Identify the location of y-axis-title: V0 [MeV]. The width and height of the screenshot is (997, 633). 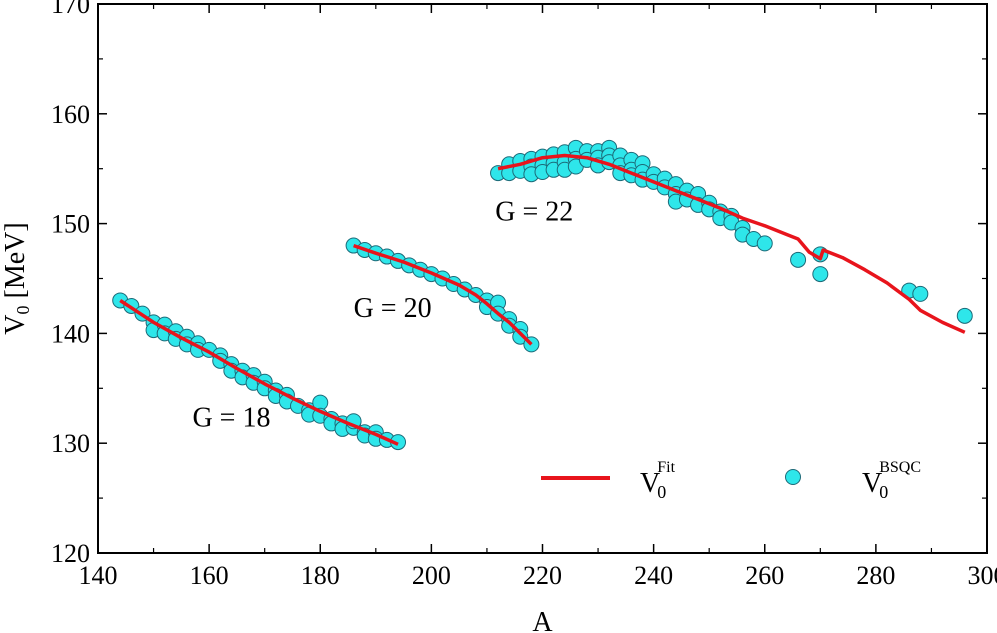
(16, 278).